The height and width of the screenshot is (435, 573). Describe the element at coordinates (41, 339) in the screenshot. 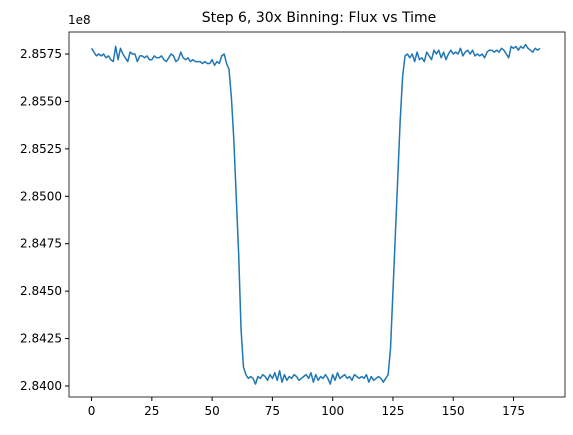

I see `y-tick-label: 2.8425` at that location.